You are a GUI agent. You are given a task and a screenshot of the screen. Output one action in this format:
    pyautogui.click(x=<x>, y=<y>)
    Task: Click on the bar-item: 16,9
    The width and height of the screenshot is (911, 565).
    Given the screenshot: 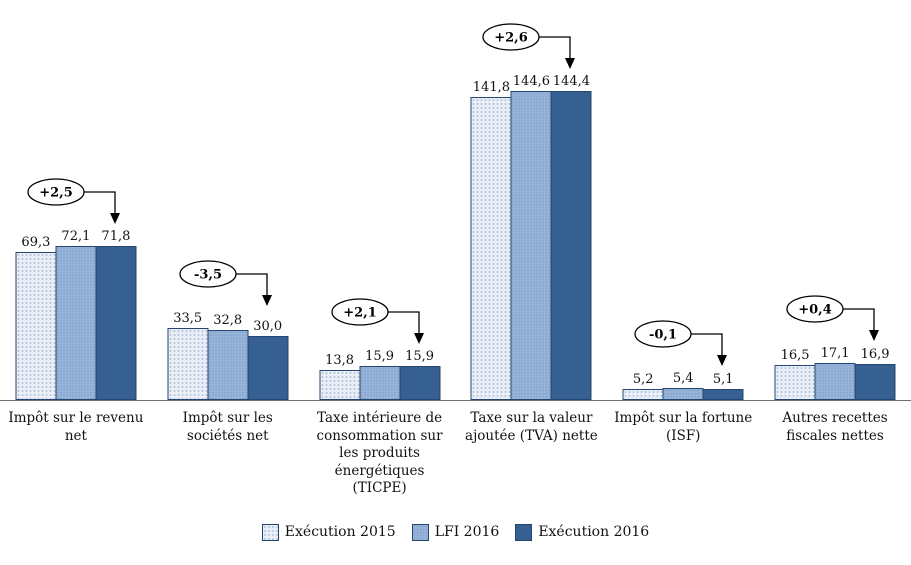 What is the action you would take?
    pyautogui.click(x=875, y=373)
    